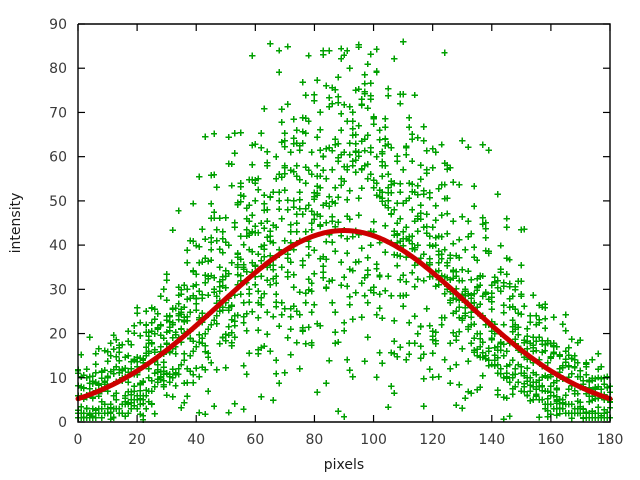 The height and width of the screenshot is (480, 640). I want to click on x-tick-label-60: 60, so click(255, 440).